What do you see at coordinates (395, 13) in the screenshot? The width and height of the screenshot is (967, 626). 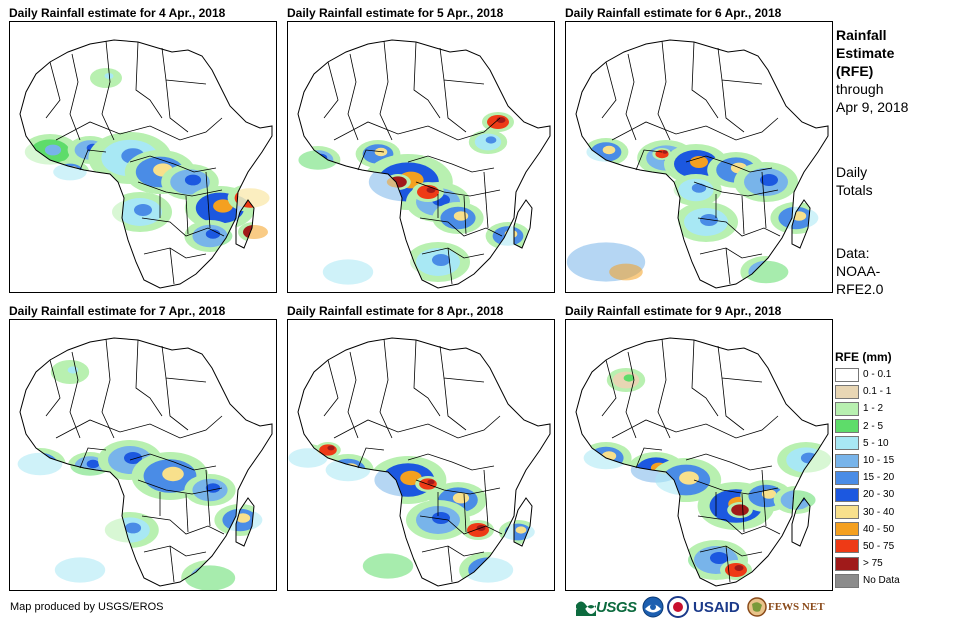 I see `panel-title: Daily Rainfall estimate for 5 Apr., 2018` at bounding box center [395, 13].